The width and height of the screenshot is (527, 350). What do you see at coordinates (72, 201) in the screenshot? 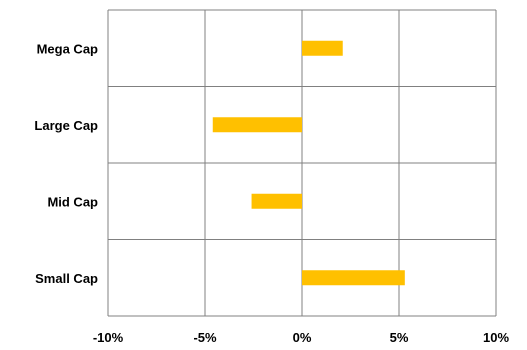
I see `category-label: Mid Cap` at bounding box center [72, 201].